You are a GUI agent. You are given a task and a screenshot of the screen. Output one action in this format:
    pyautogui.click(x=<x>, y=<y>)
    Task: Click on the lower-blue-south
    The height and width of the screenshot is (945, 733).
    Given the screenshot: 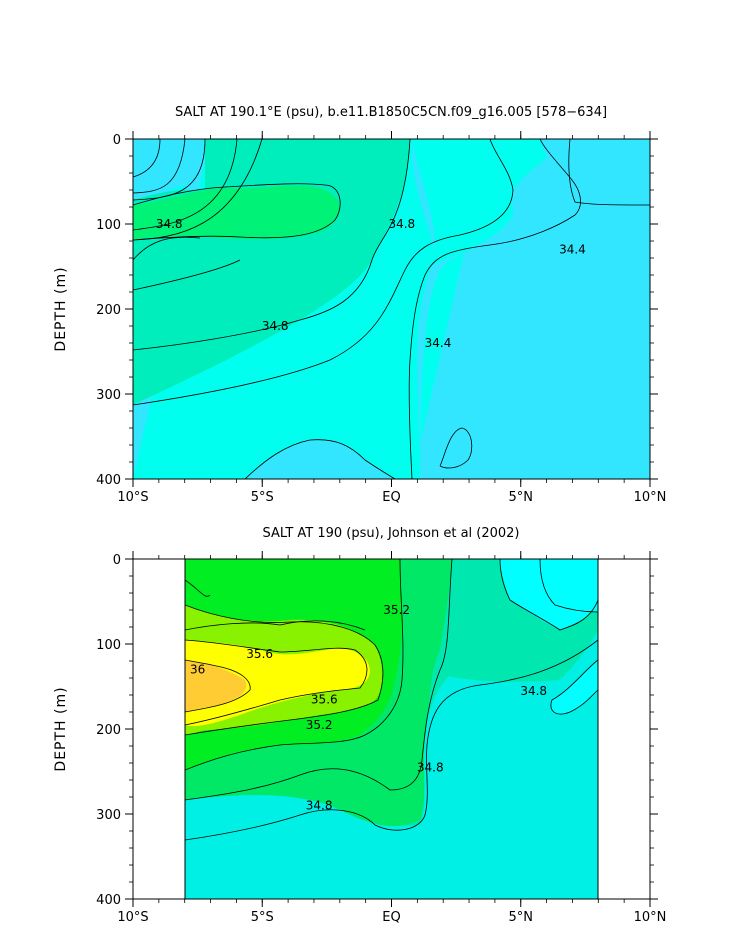 What is the action you would take?
    pyautogui.click(x=320, y=459)
    